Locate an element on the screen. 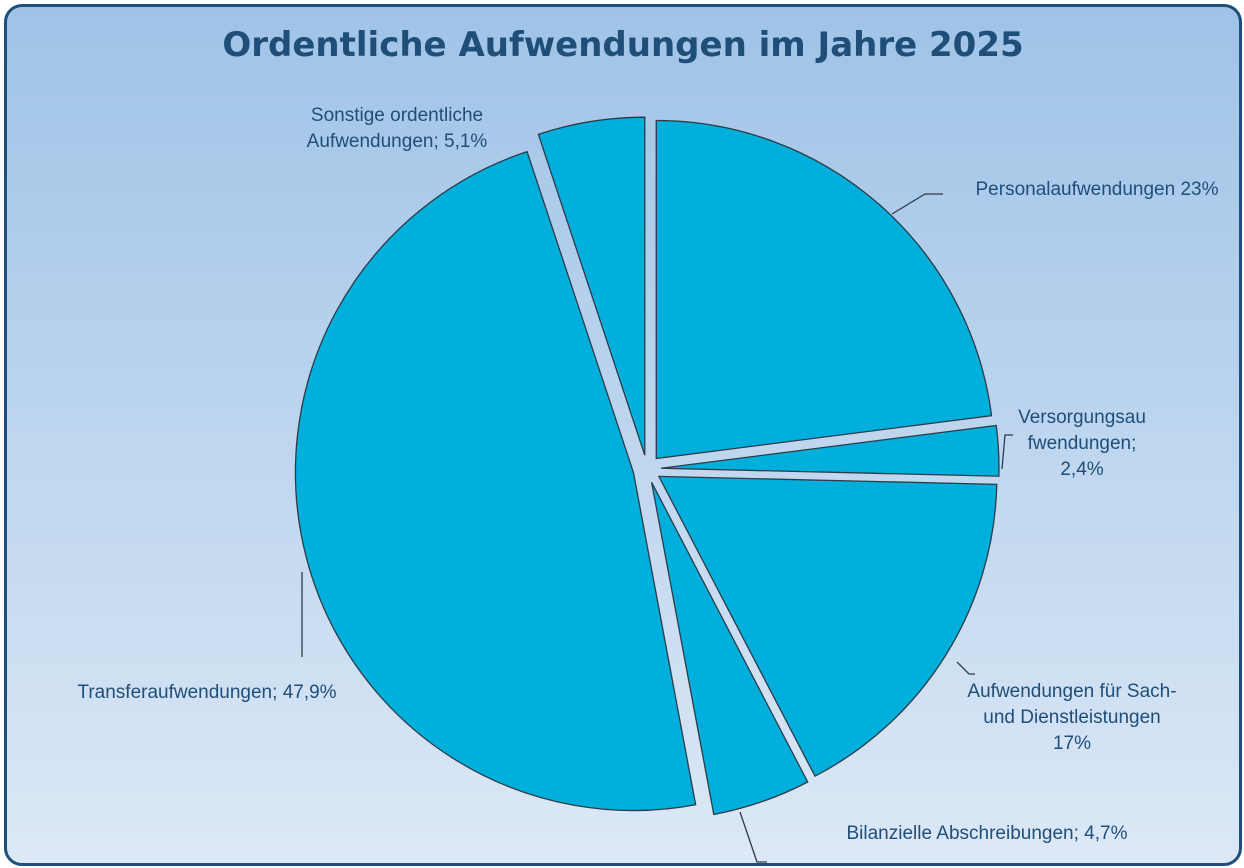  slice-label: Versorgungsaufwendungen; 2,4% is located at coordinates (1082, 444).